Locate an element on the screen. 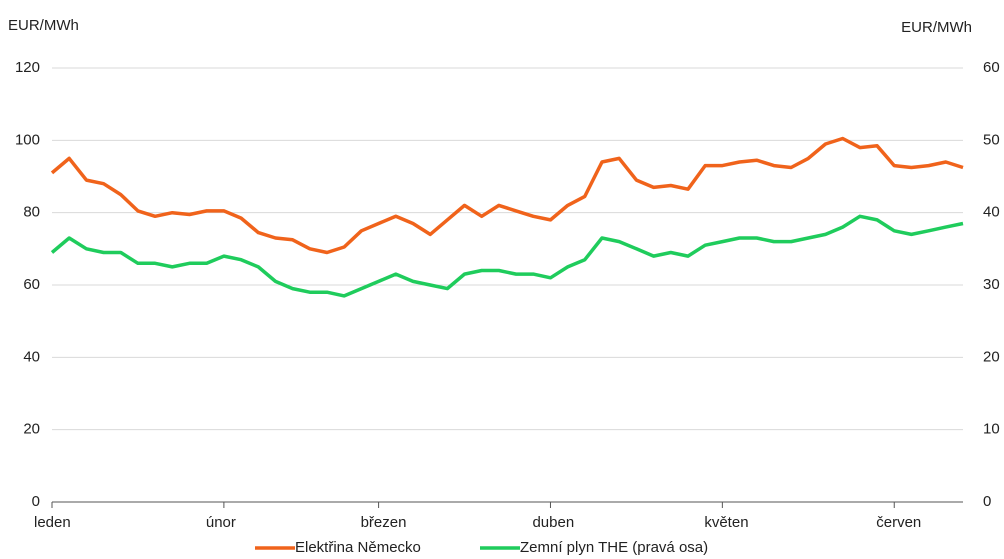  y2-tick-label: 30 is located at coordinates (991, 284).